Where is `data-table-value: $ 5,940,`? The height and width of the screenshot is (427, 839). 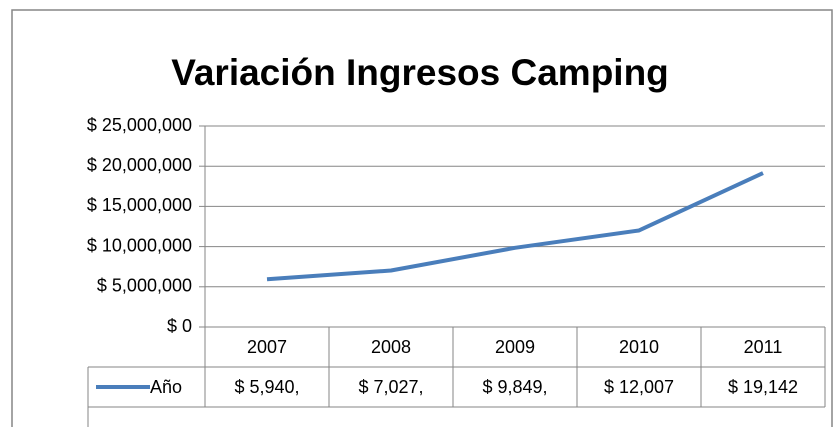
data-table-value: $ 5,940, is located at coordinates (266, 387).